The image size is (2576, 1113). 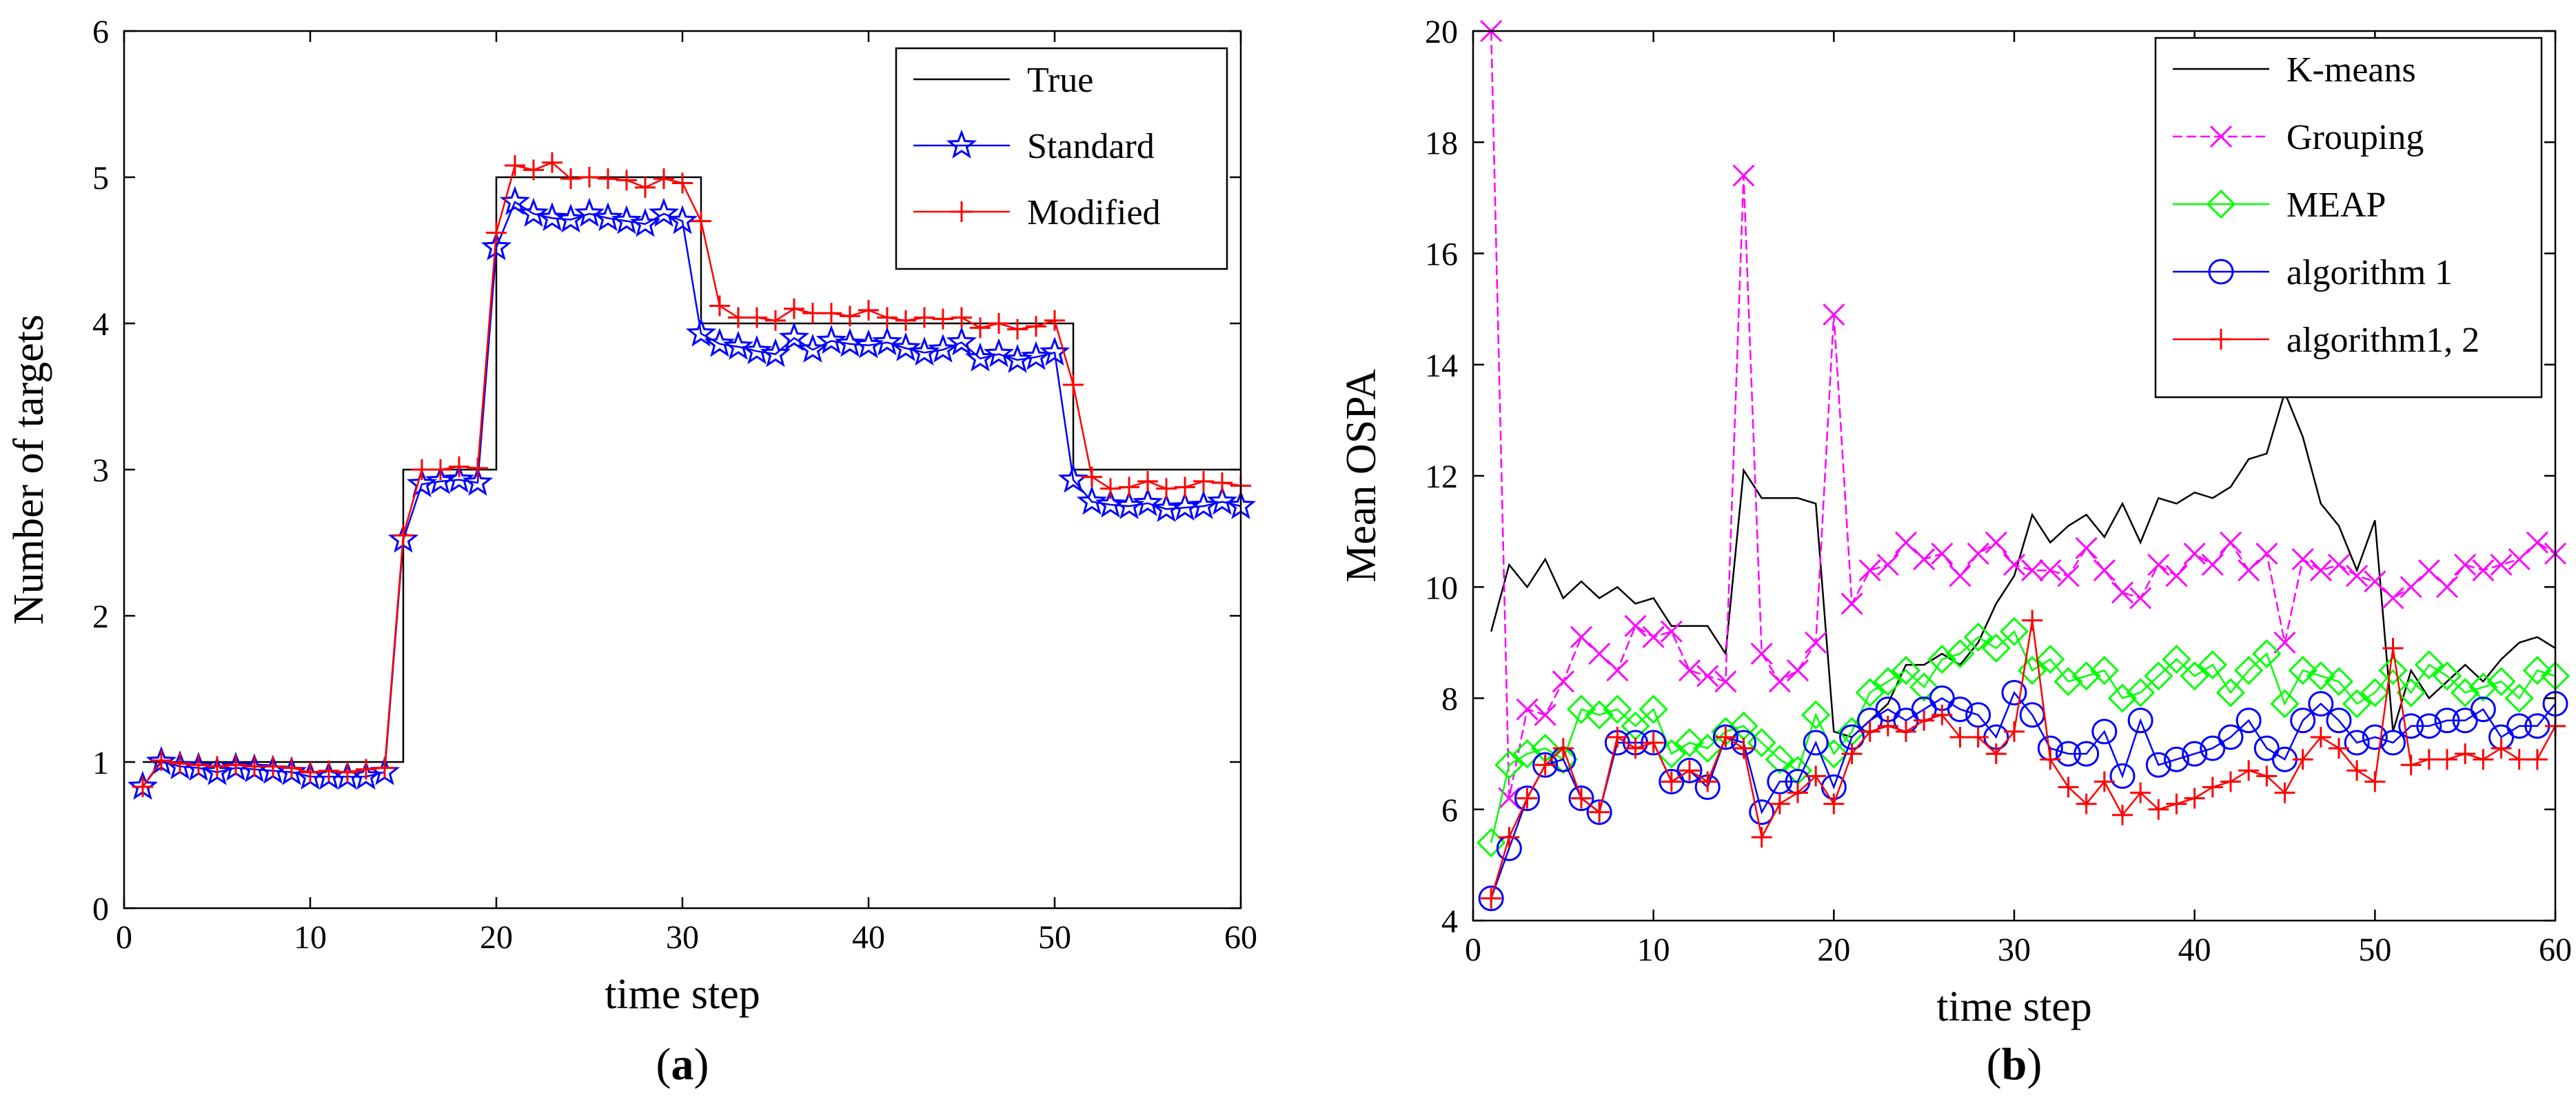 What do you see at coordinates (868, 938) in the screenshot?
I see `x-tick-label: 40` at bounding box center [868, 938].